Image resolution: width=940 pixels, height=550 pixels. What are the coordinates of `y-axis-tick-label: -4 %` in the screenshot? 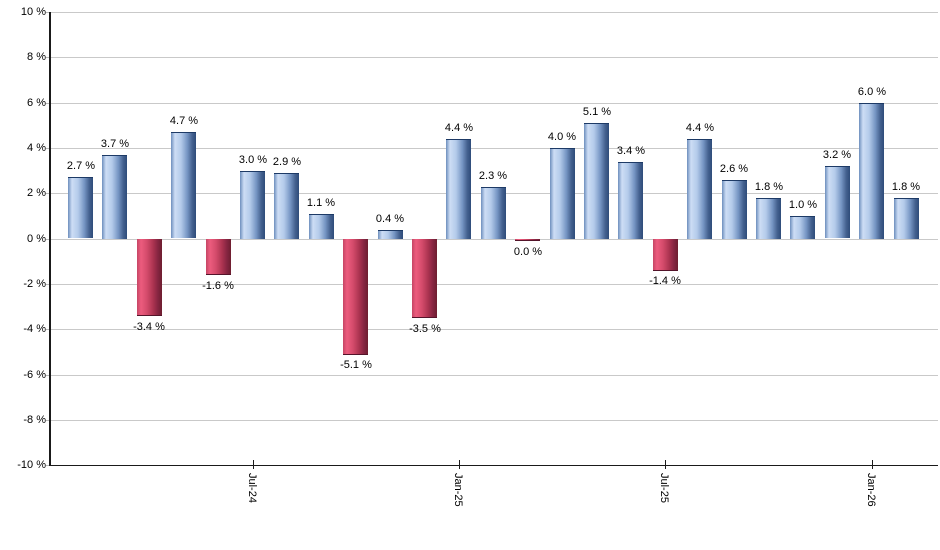 It's located at (34, 329).